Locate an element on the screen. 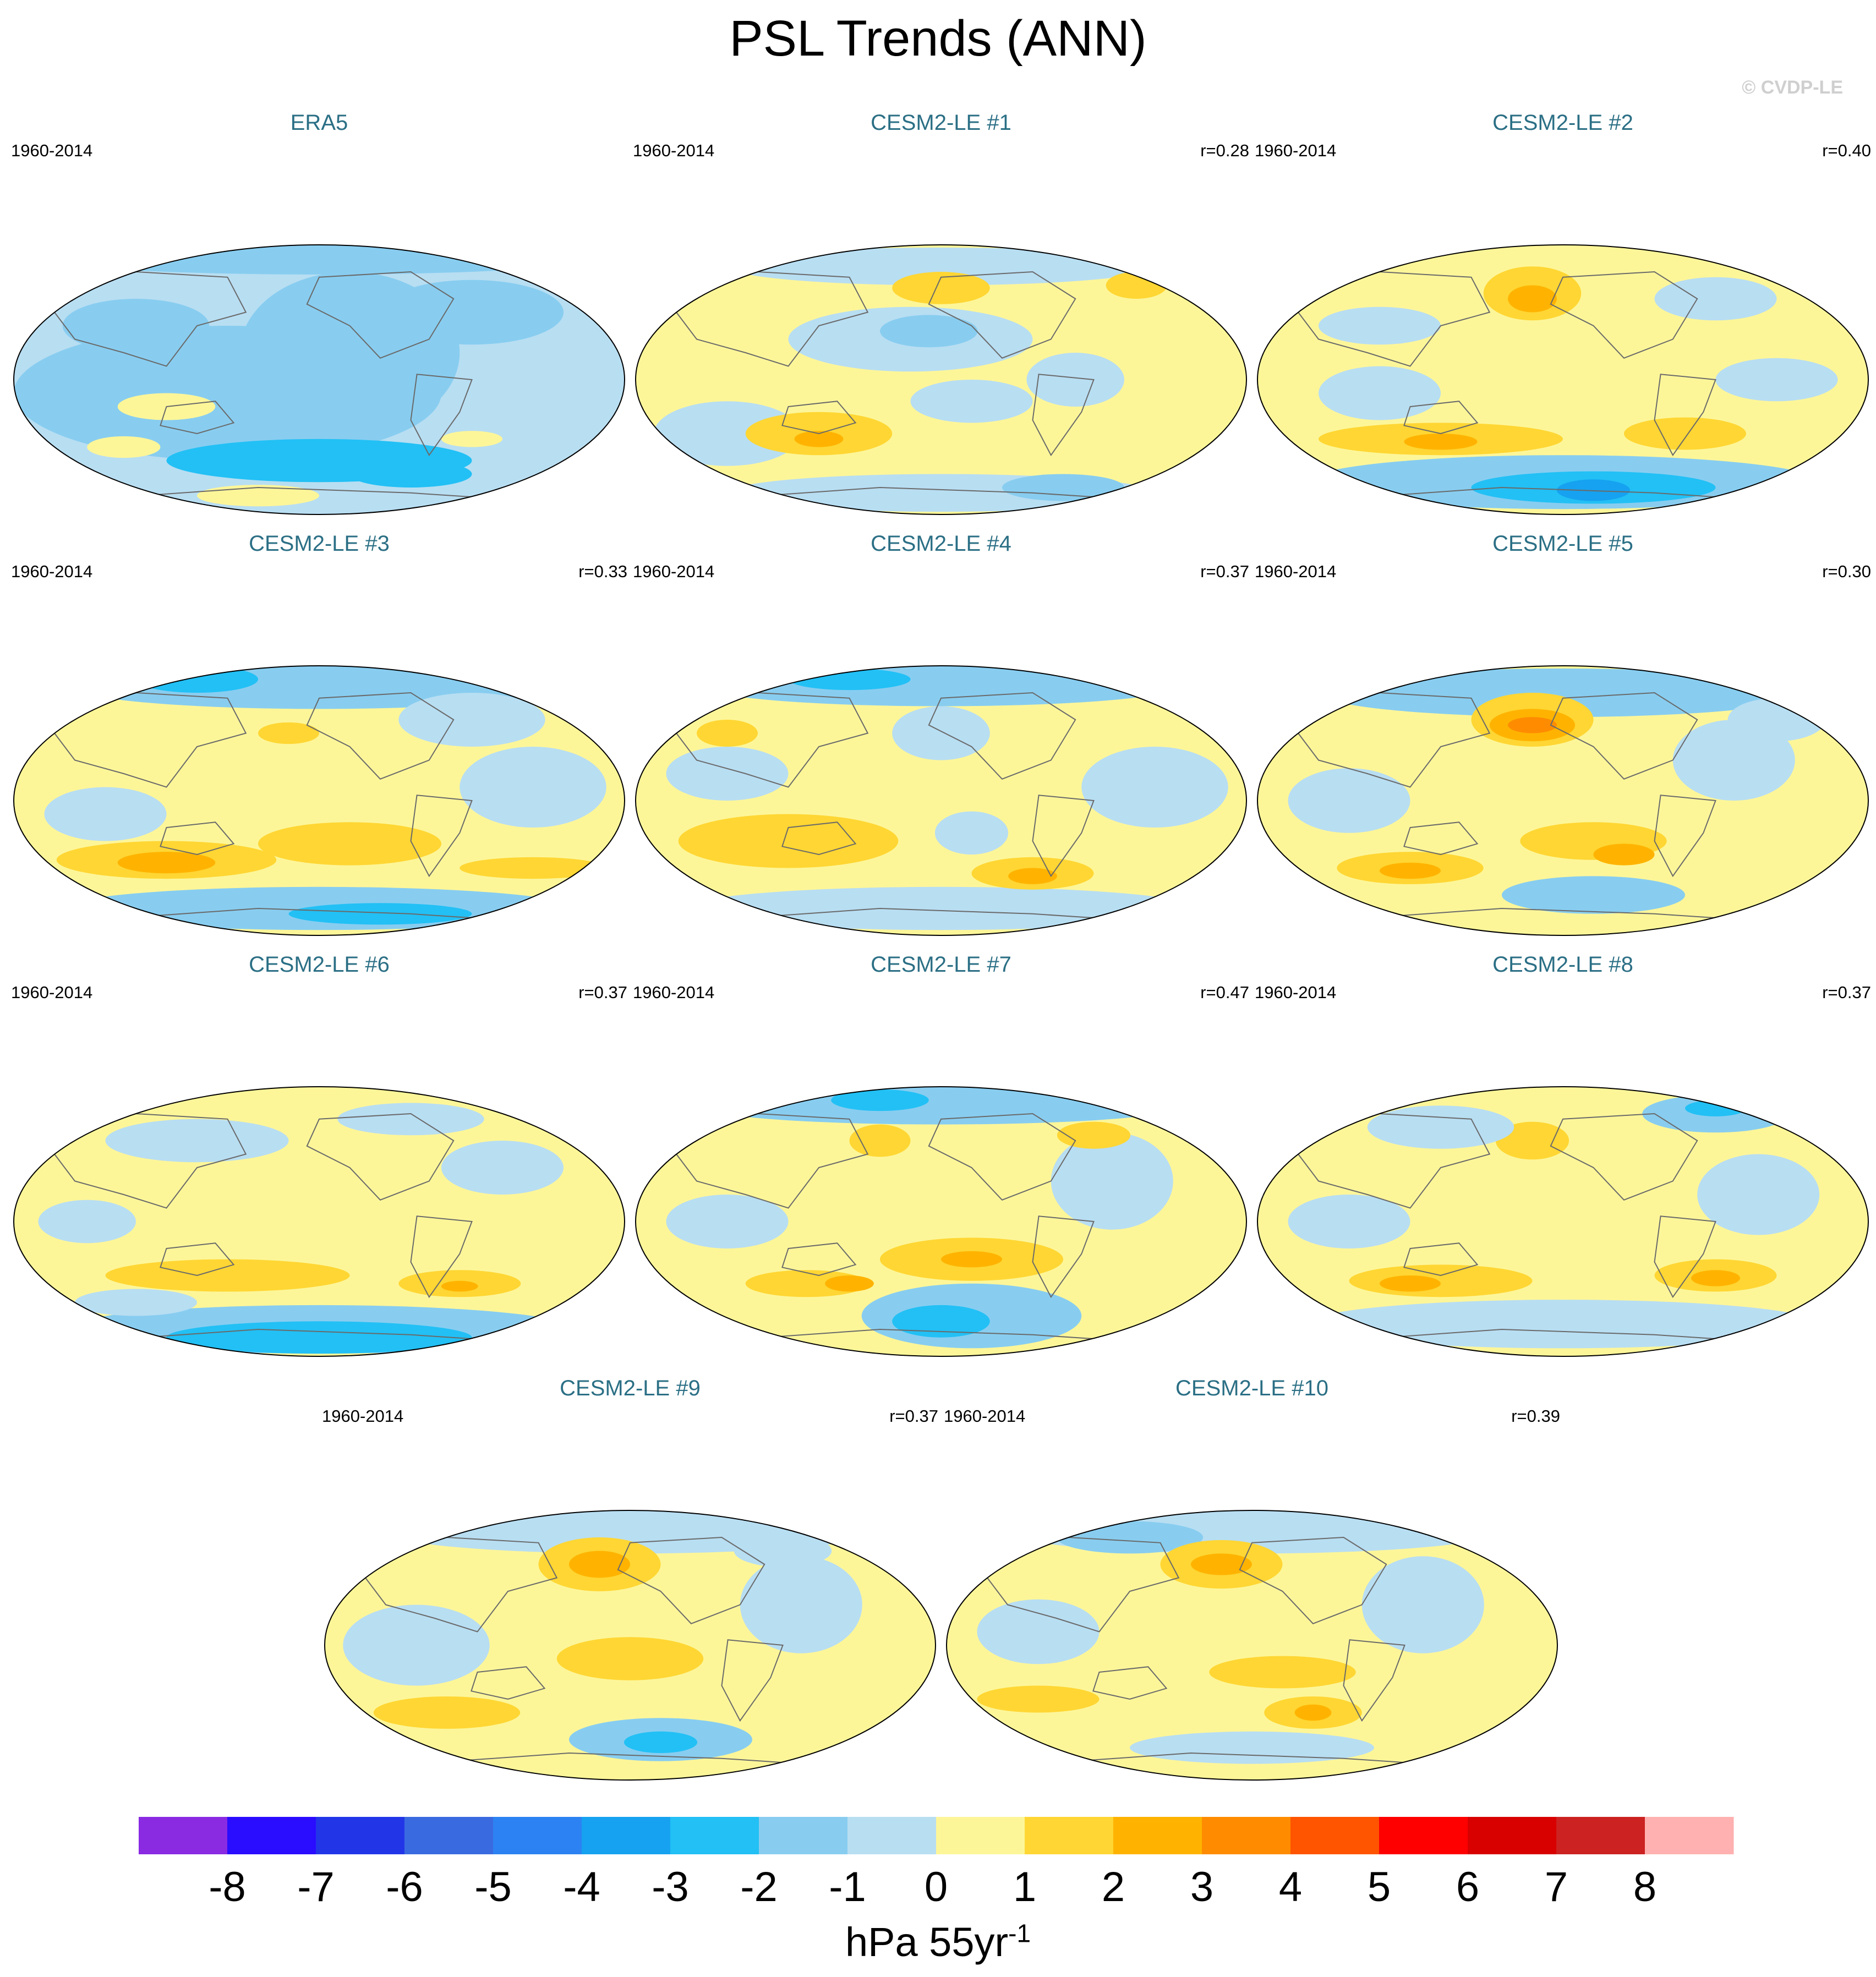 The height and width of the screenshot is (1977, 1876). colorbar: -8 -7 -6 -5 -4 -3 -2 -1 0 1 2 3 4 5 6 7 8 is located at coordinates (937, 1863).